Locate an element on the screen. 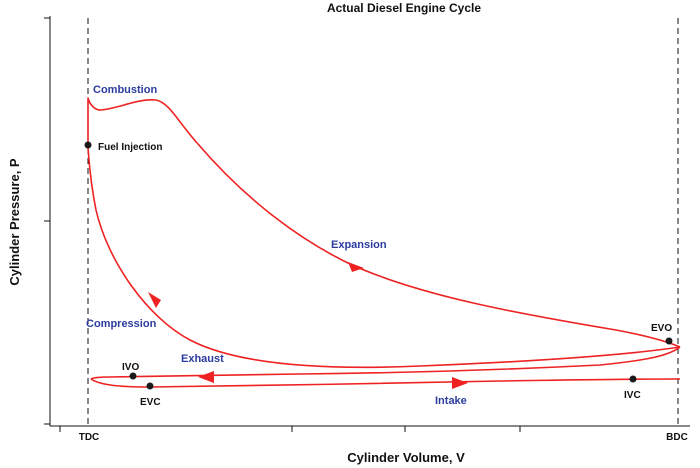  y-axis-label: Cylinder Pressure, P is located at coordinates (14, 221).